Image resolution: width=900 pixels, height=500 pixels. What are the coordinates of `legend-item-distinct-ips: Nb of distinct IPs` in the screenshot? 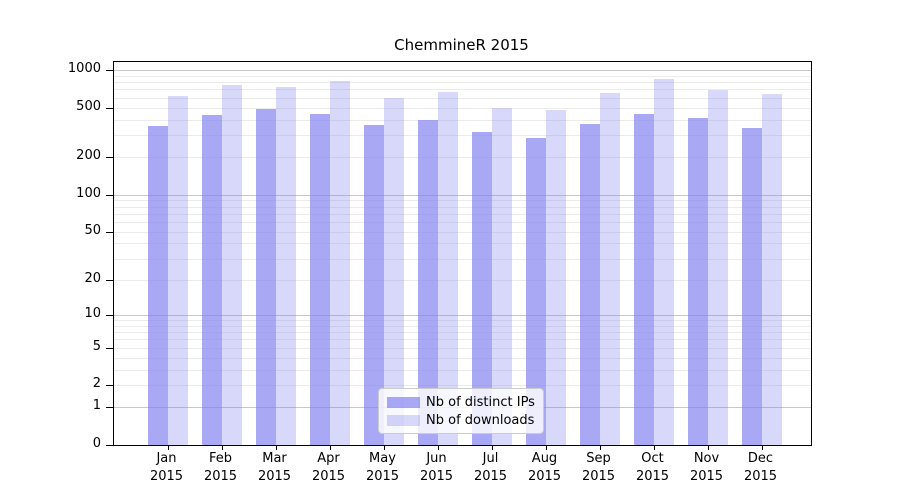 It's located at (461, 402).